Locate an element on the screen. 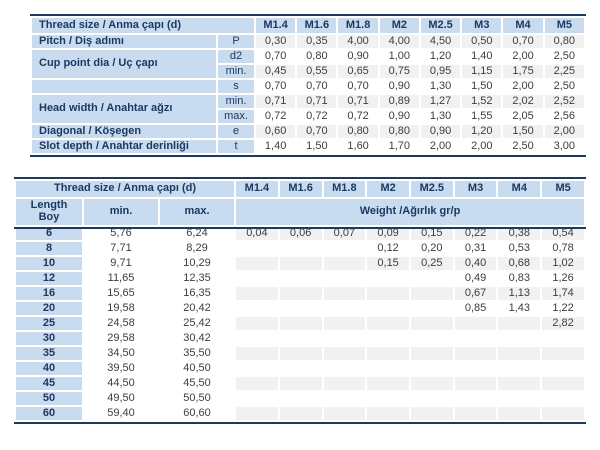  length-row: 25 24,58 25,42 2,82 is located at coordinates (300, 323).